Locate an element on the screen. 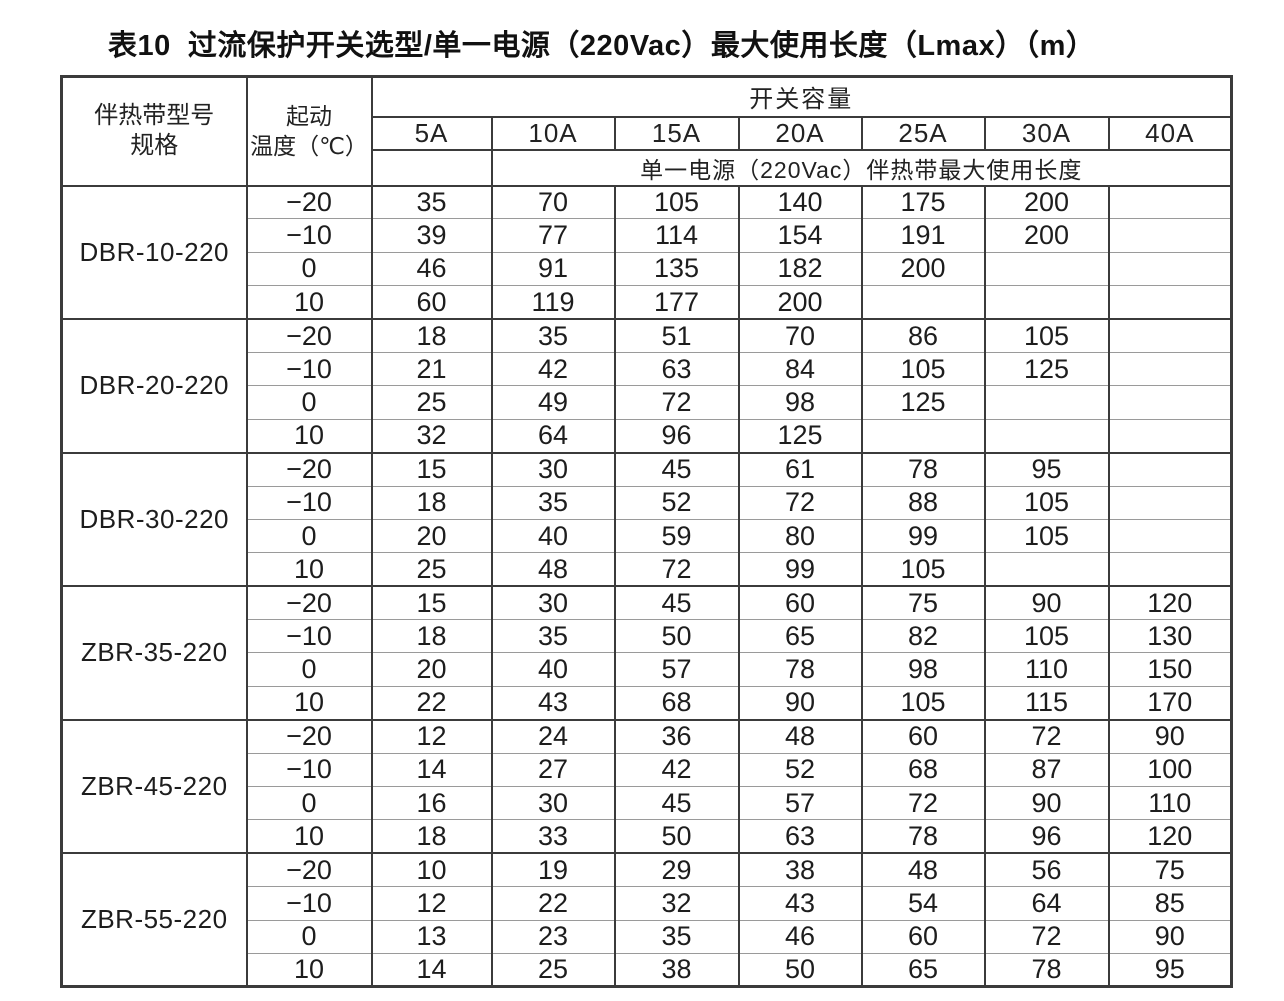  subheader-label: 单一电源（220Vac）伴热带最大使用长度 is located at coordinates (861, 167).